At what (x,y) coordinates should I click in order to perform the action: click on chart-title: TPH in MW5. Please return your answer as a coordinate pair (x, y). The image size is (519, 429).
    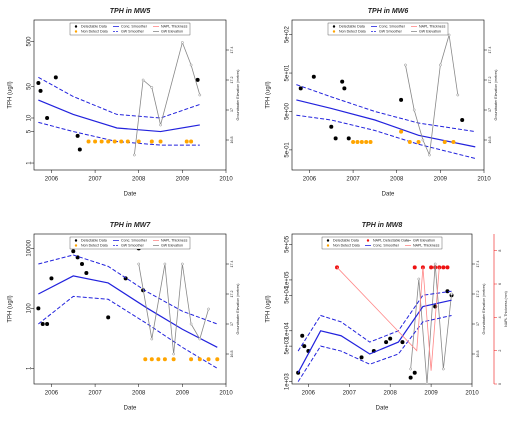
    Looking at the image, I should click on (130, 11).